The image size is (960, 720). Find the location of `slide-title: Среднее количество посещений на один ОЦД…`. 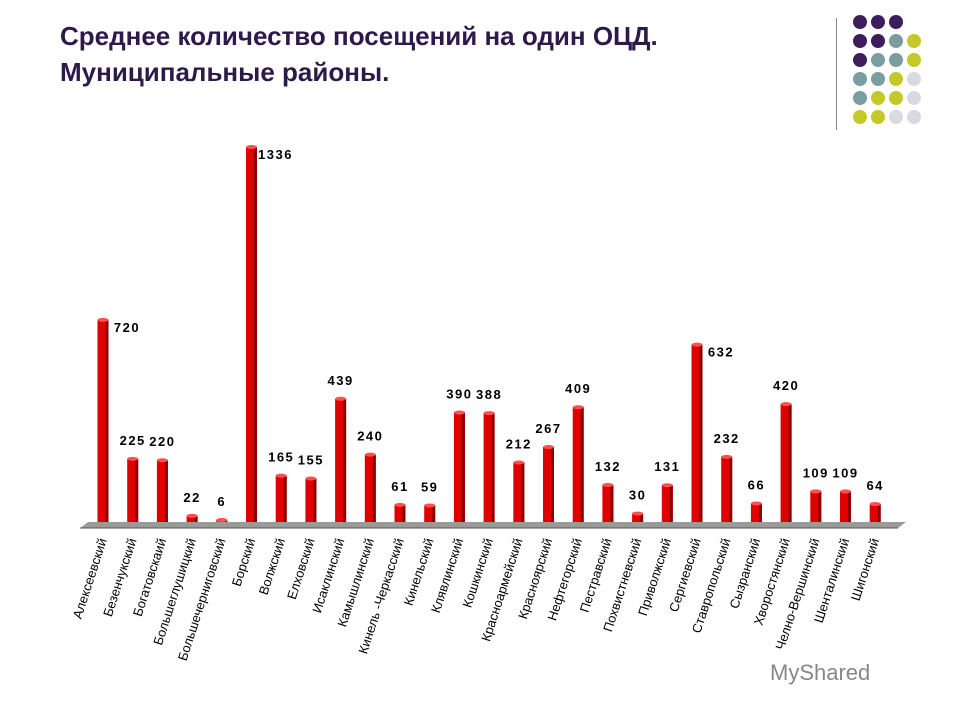

slide-title: Среднее количество посещений на один ОЦД… is located at coordinates (440, 54).